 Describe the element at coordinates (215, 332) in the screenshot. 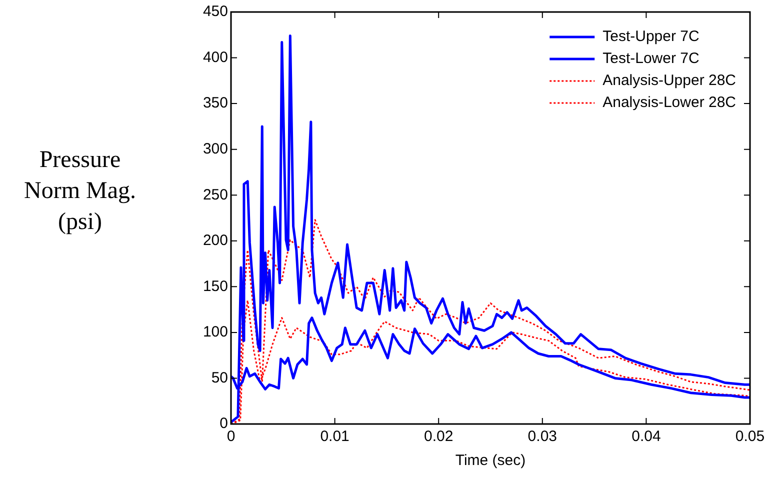

I see `y-tick-label: 100` at that location.